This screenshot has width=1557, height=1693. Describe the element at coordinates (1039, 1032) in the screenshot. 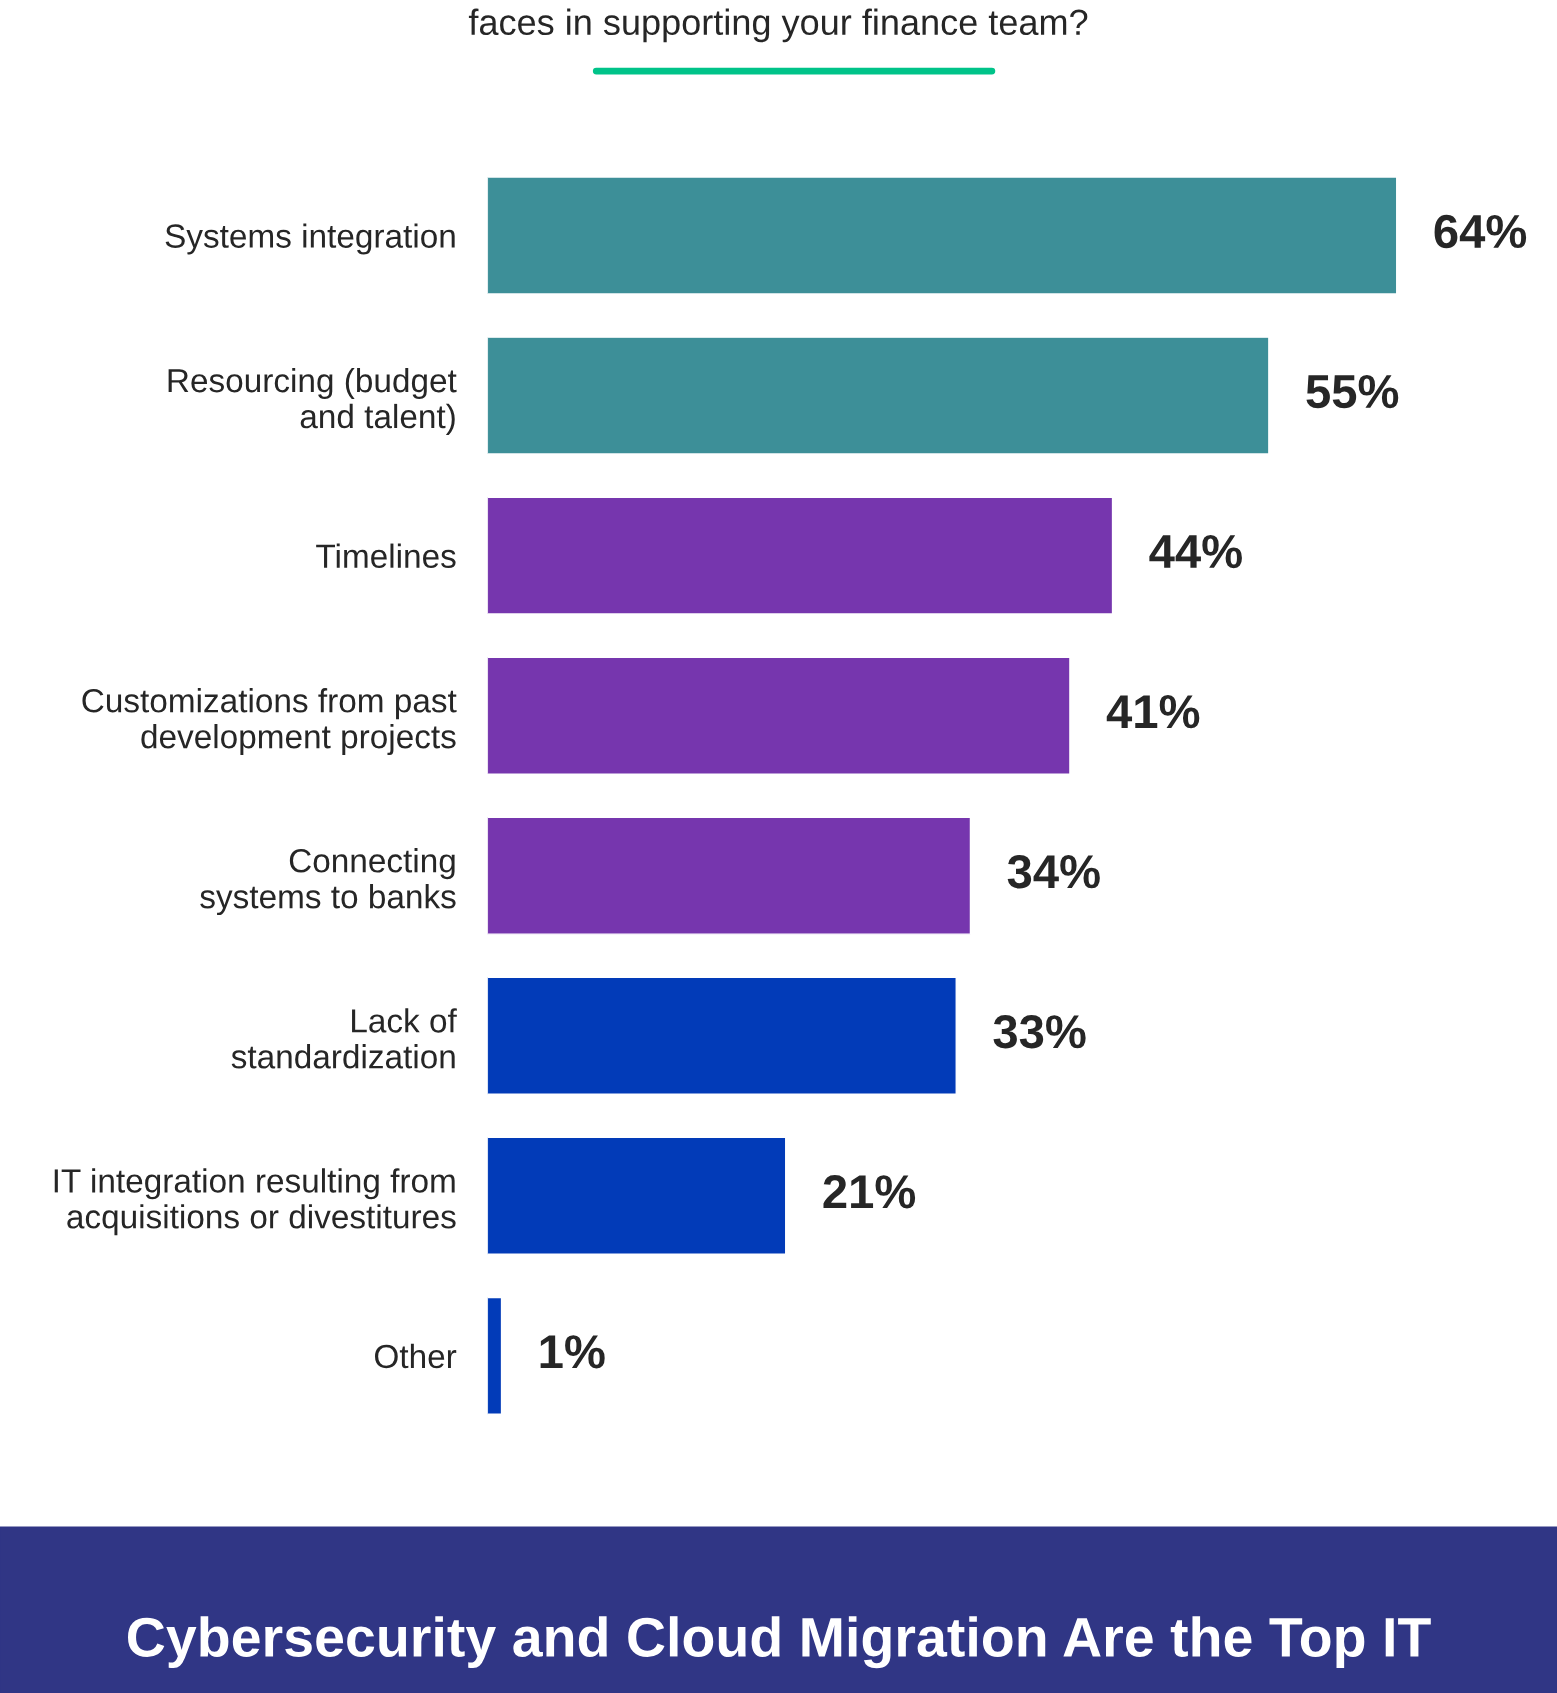

I see `data-label: 33%` at that location.